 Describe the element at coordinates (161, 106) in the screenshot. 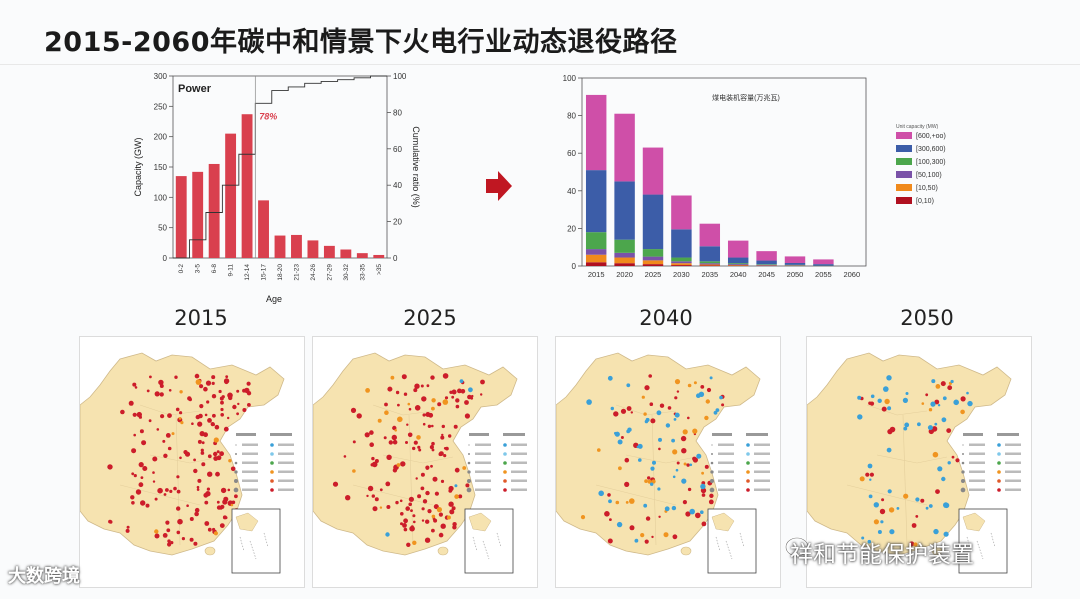

I see `y-tick-label: 250` at that location.